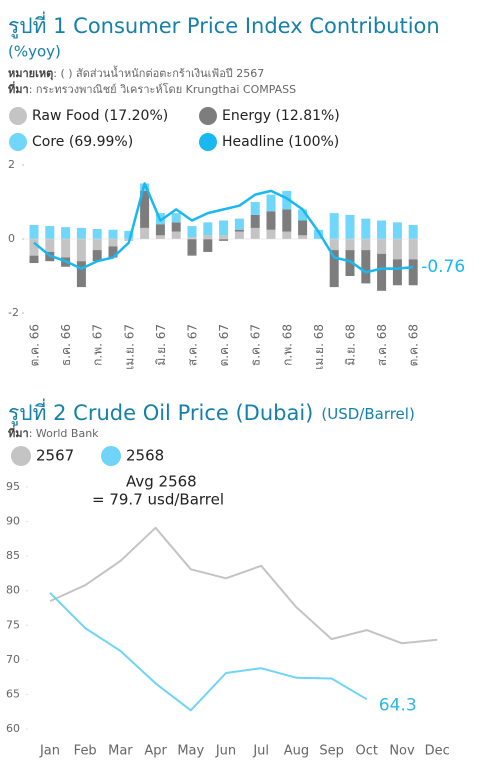 This screenshot has height=775, width=496. What do you see at coordinates (49, 751) in the screenshot?
I see `x-tick-label: Jan` at bounding box center [49, 751].